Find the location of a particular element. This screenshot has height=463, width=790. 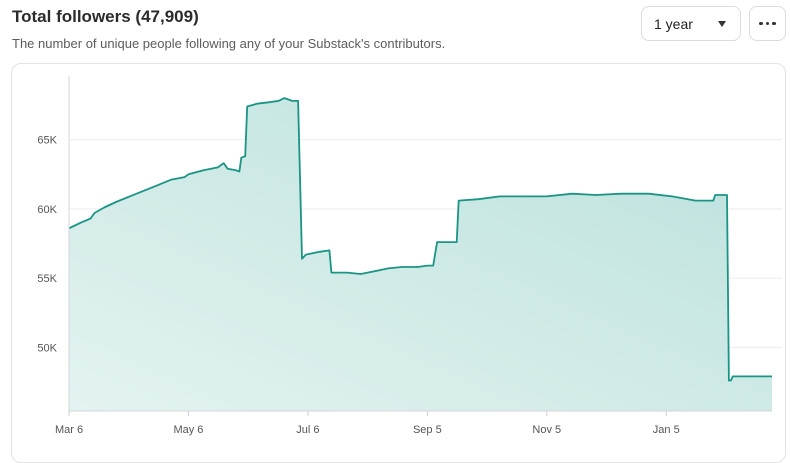

more-options-button is located at coordinates (767, 23).